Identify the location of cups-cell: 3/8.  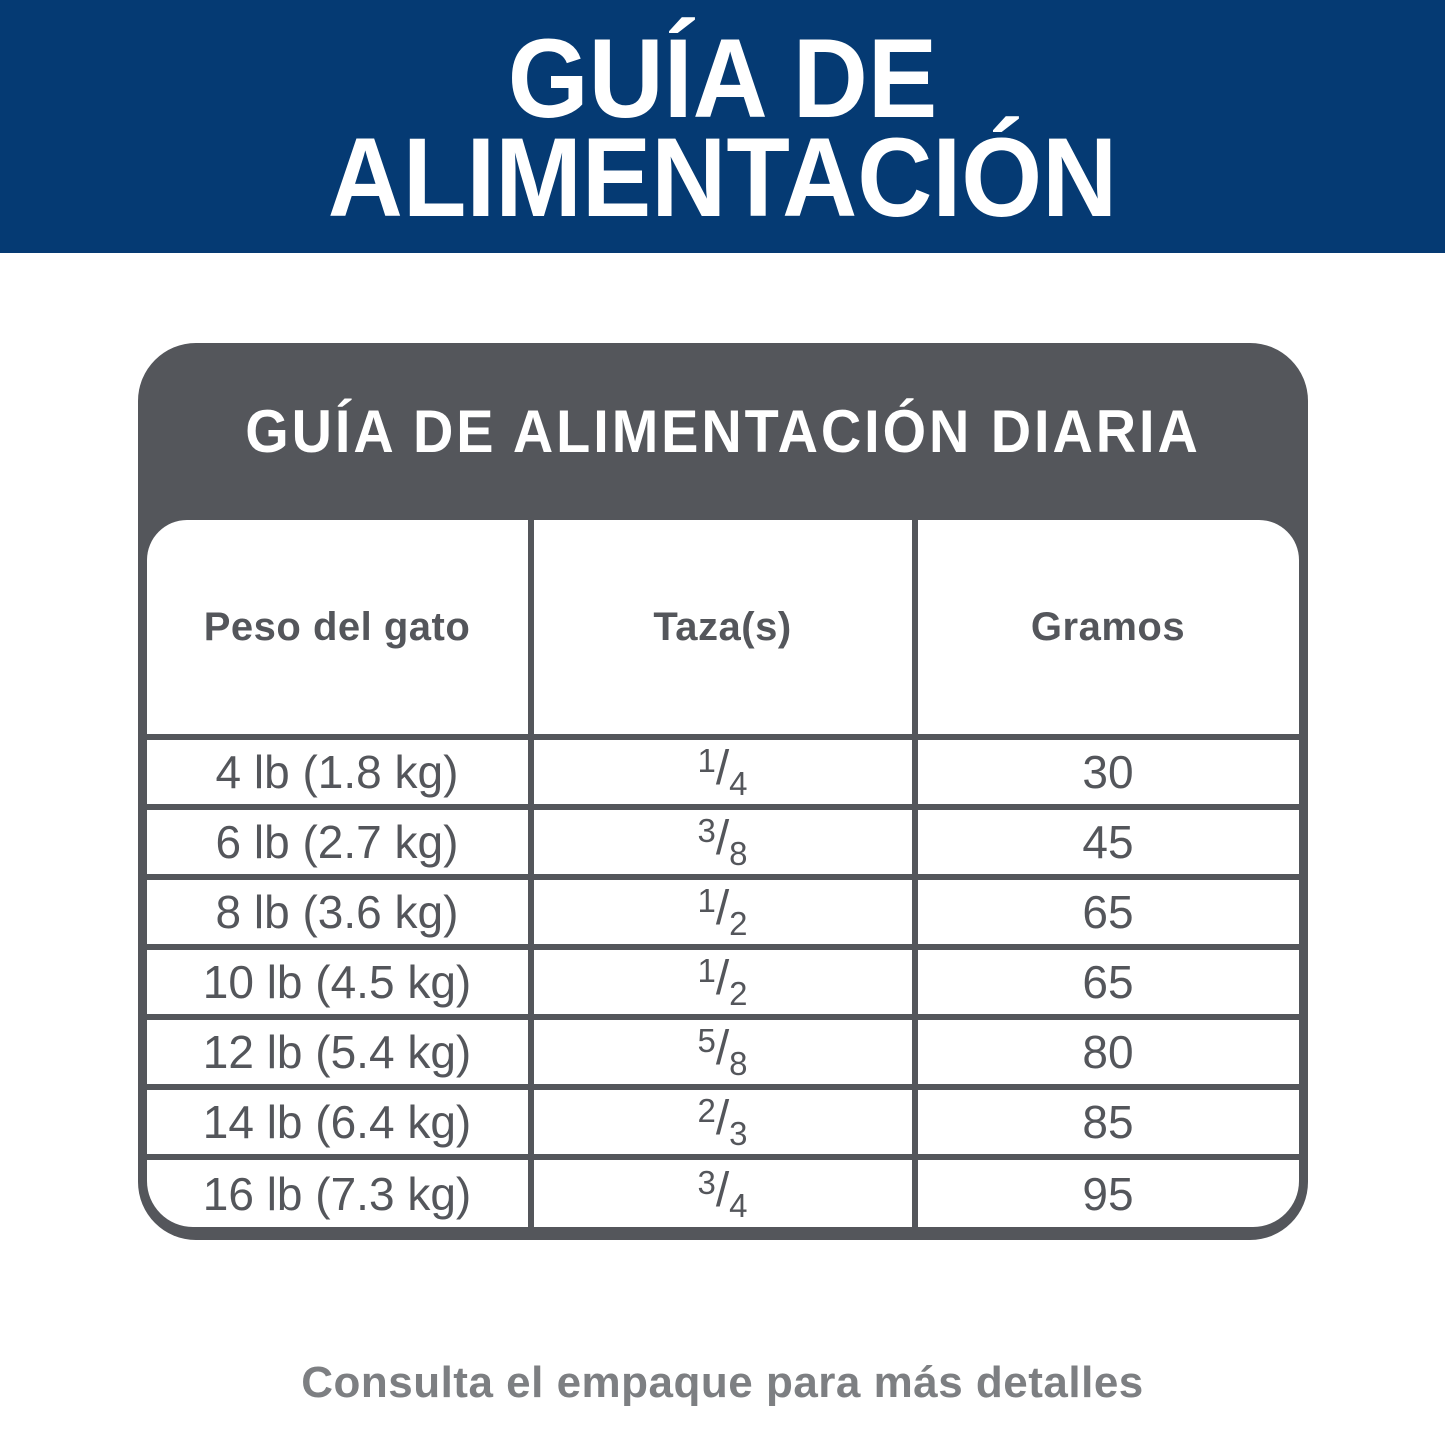
(722, 842).